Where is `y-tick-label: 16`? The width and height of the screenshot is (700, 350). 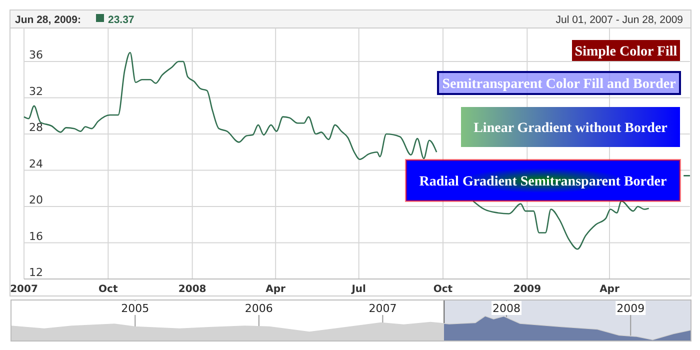
y-tick-label: 16 is located at coordinates (36, 236).